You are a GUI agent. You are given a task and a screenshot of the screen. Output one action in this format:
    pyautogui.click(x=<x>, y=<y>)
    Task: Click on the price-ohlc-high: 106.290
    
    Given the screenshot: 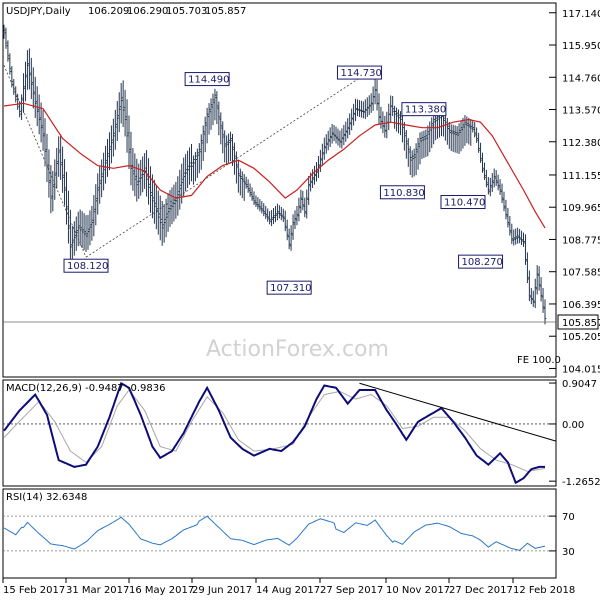 What is the action you would take?
    pyautogui.click(x=147, y=11)
    